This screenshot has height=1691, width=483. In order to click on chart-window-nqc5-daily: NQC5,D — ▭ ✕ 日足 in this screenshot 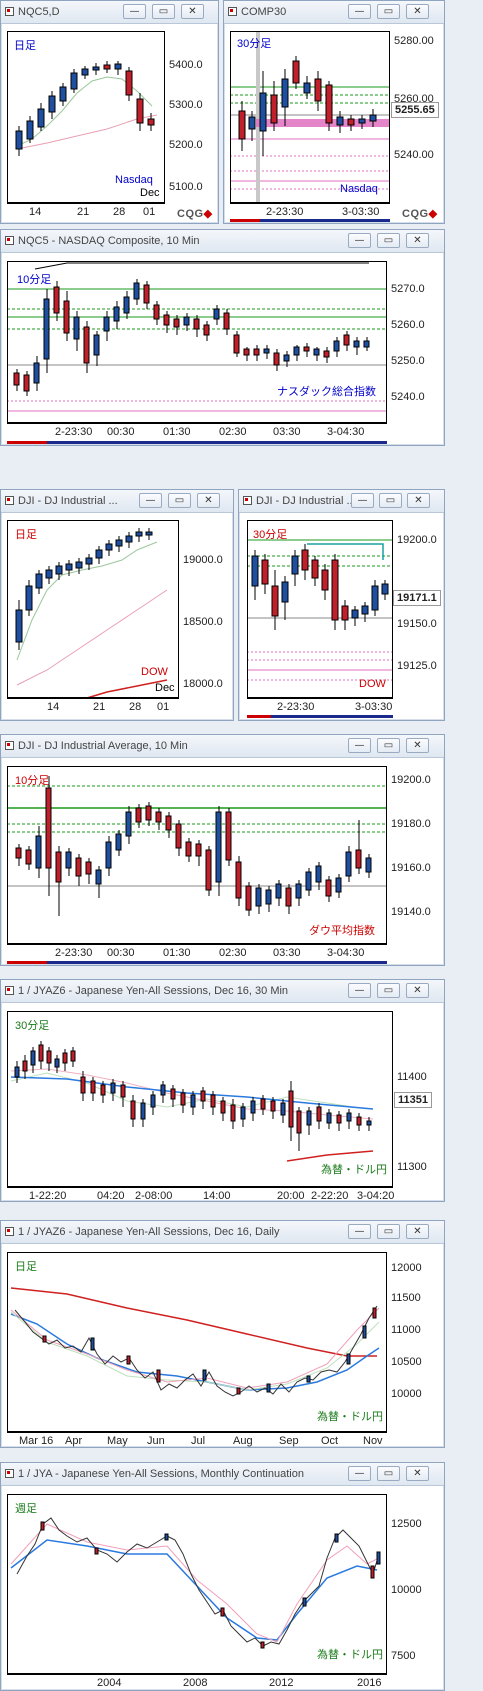, I will do `click(109, 112)`.